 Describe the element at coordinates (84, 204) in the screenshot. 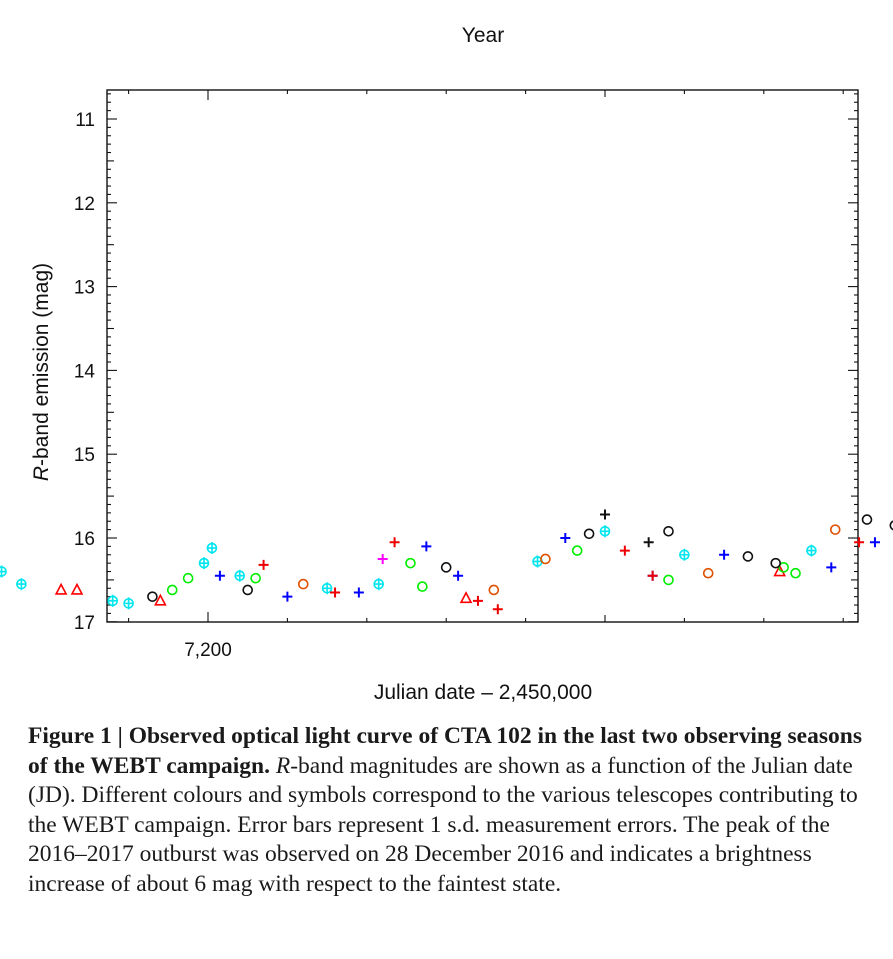

I see `y-tick-label: 12` at that location.